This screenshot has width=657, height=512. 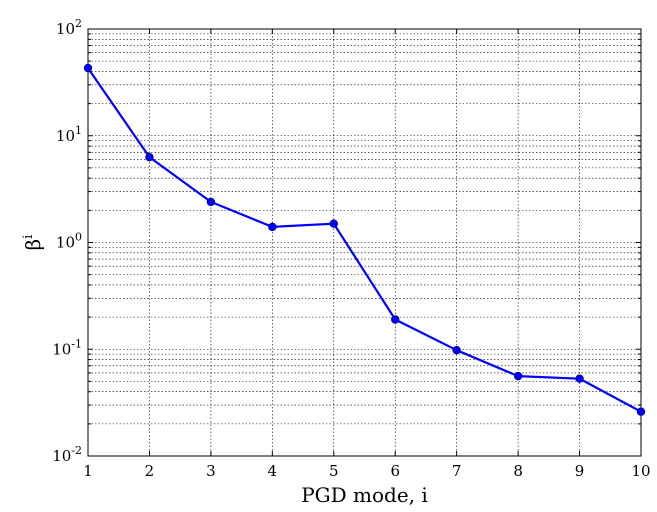 What do you see at coordinates (273, 471) in the screenshot?
I see `x-tick-label: 4` at bounding box center [273, 471].